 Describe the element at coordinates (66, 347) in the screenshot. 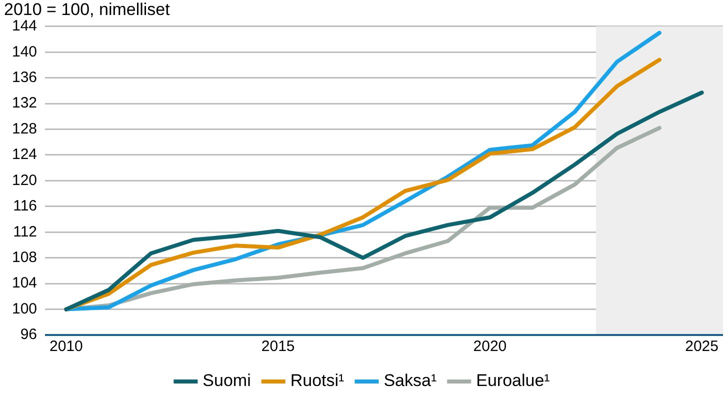

I see `x-tick-label: 2010` at that location.